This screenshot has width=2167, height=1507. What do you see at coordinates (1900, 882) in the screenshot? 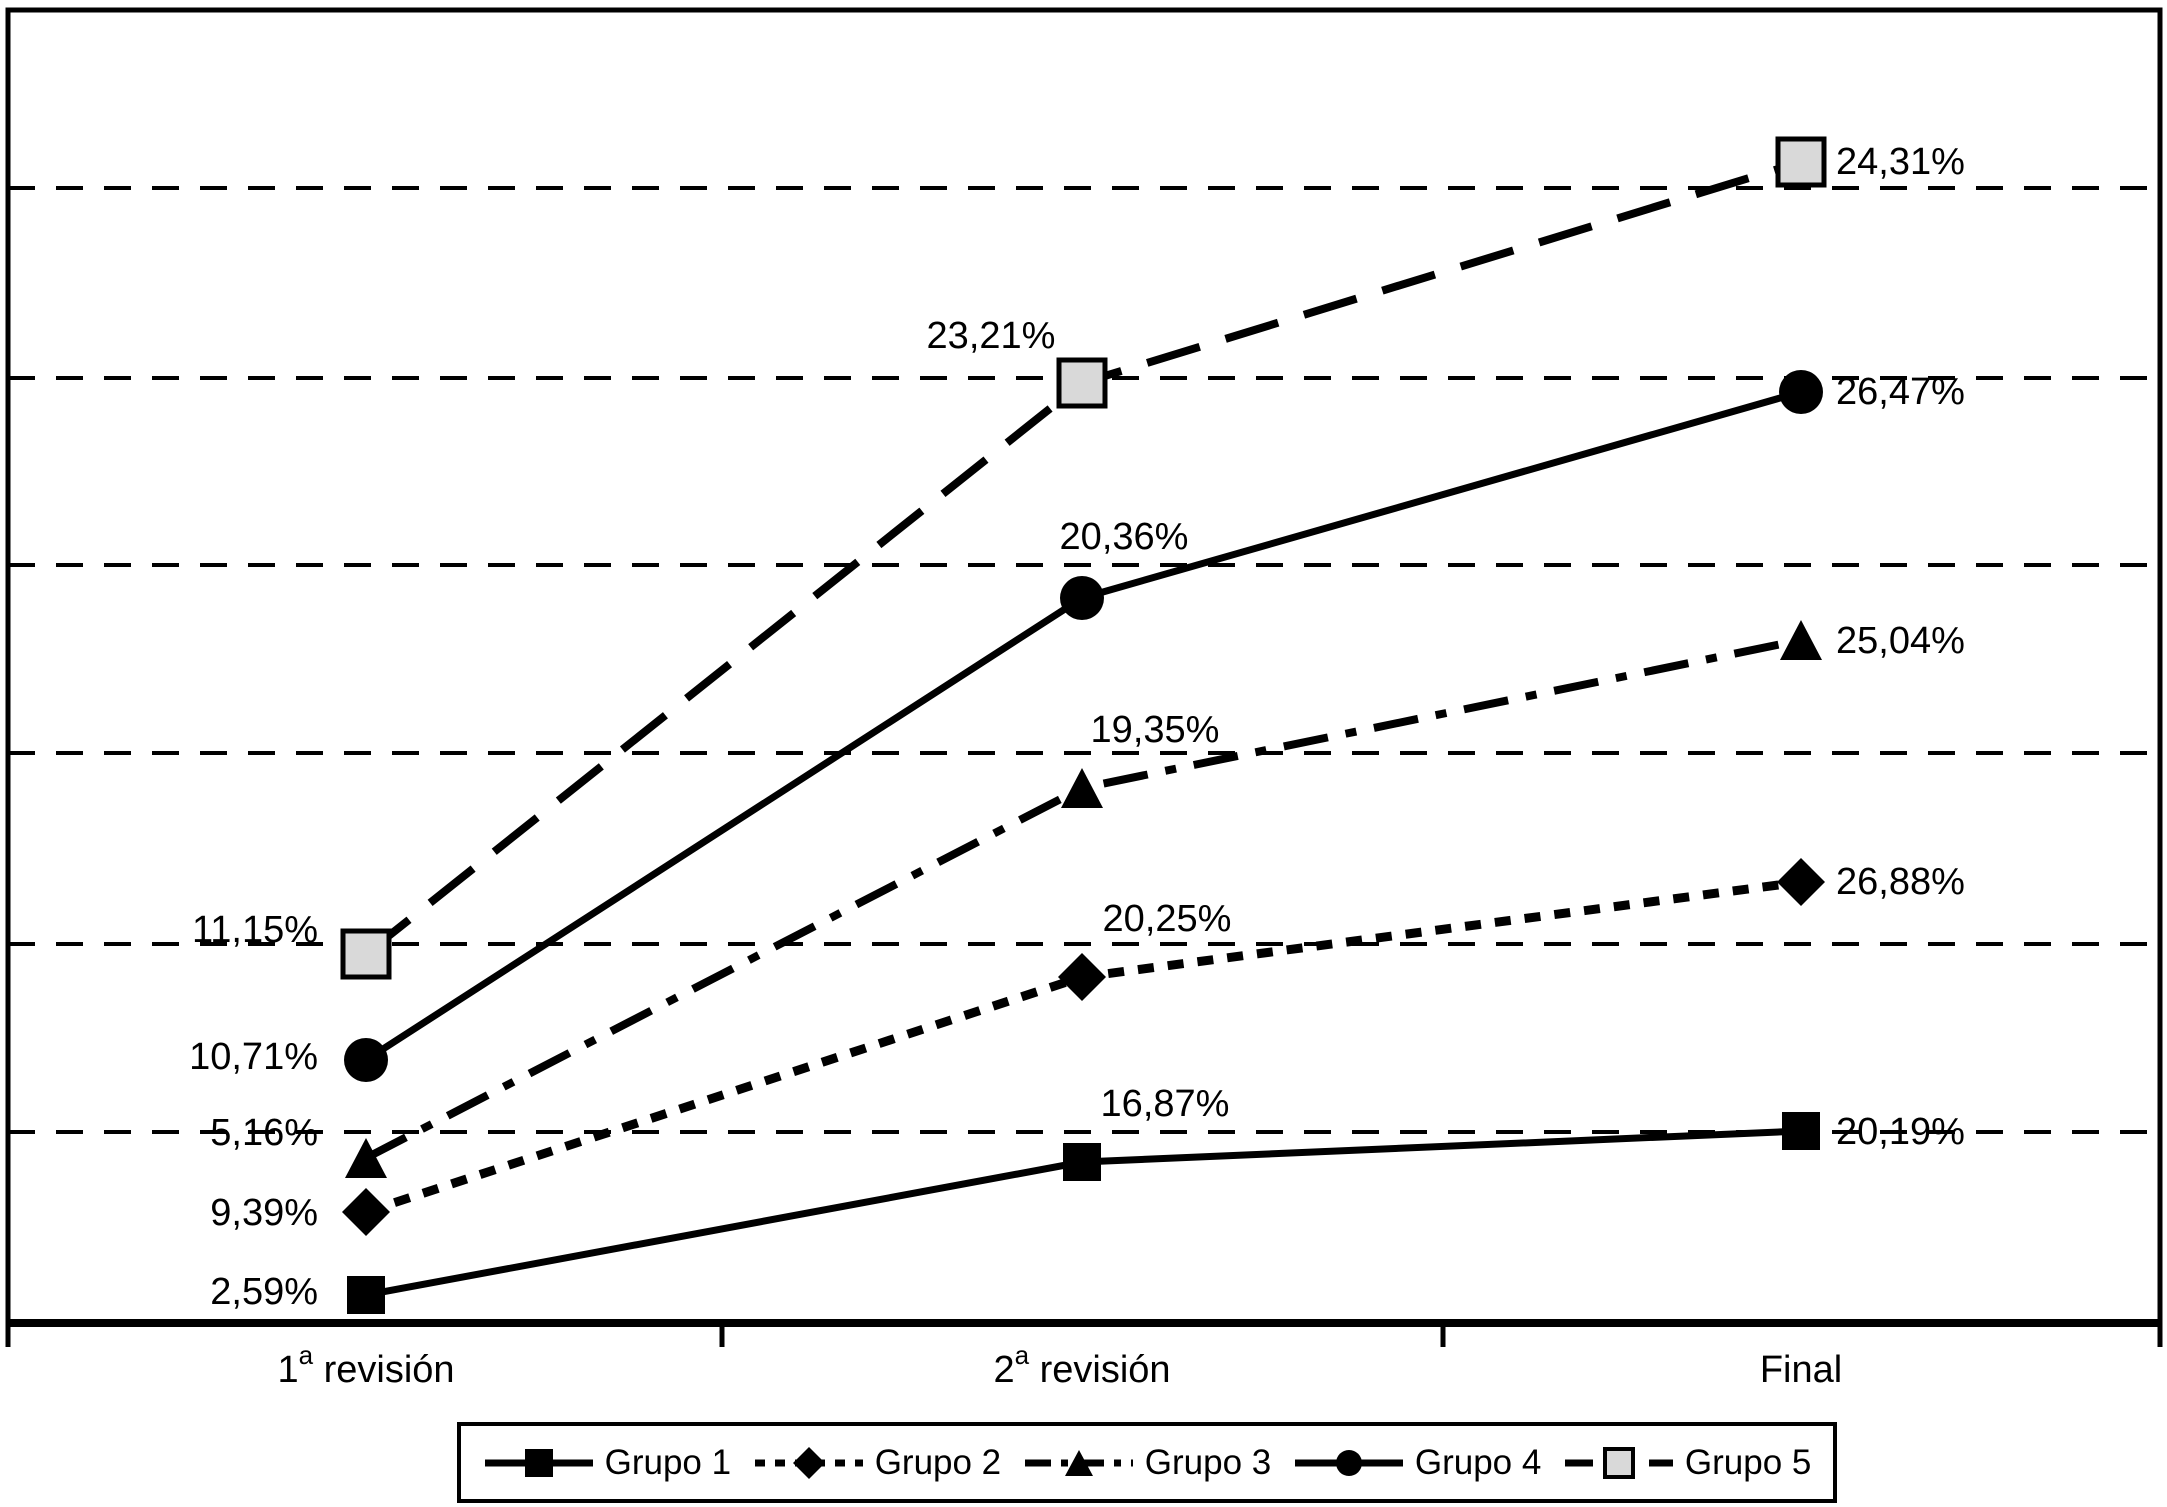
I see `data-label-grupo-2-point-3: 26,88%` at bounding box center [1900, 882].